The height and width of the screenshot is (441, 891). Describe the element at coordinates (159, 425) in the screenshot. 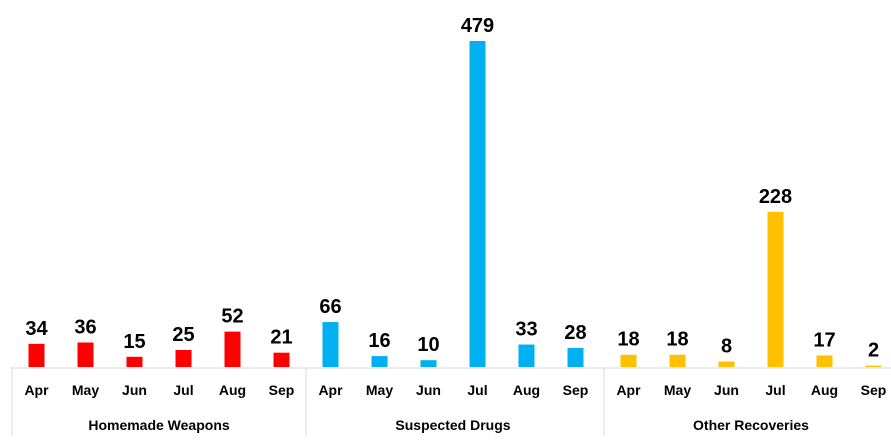

I see `group-label: Homemade Weapons` at that location.